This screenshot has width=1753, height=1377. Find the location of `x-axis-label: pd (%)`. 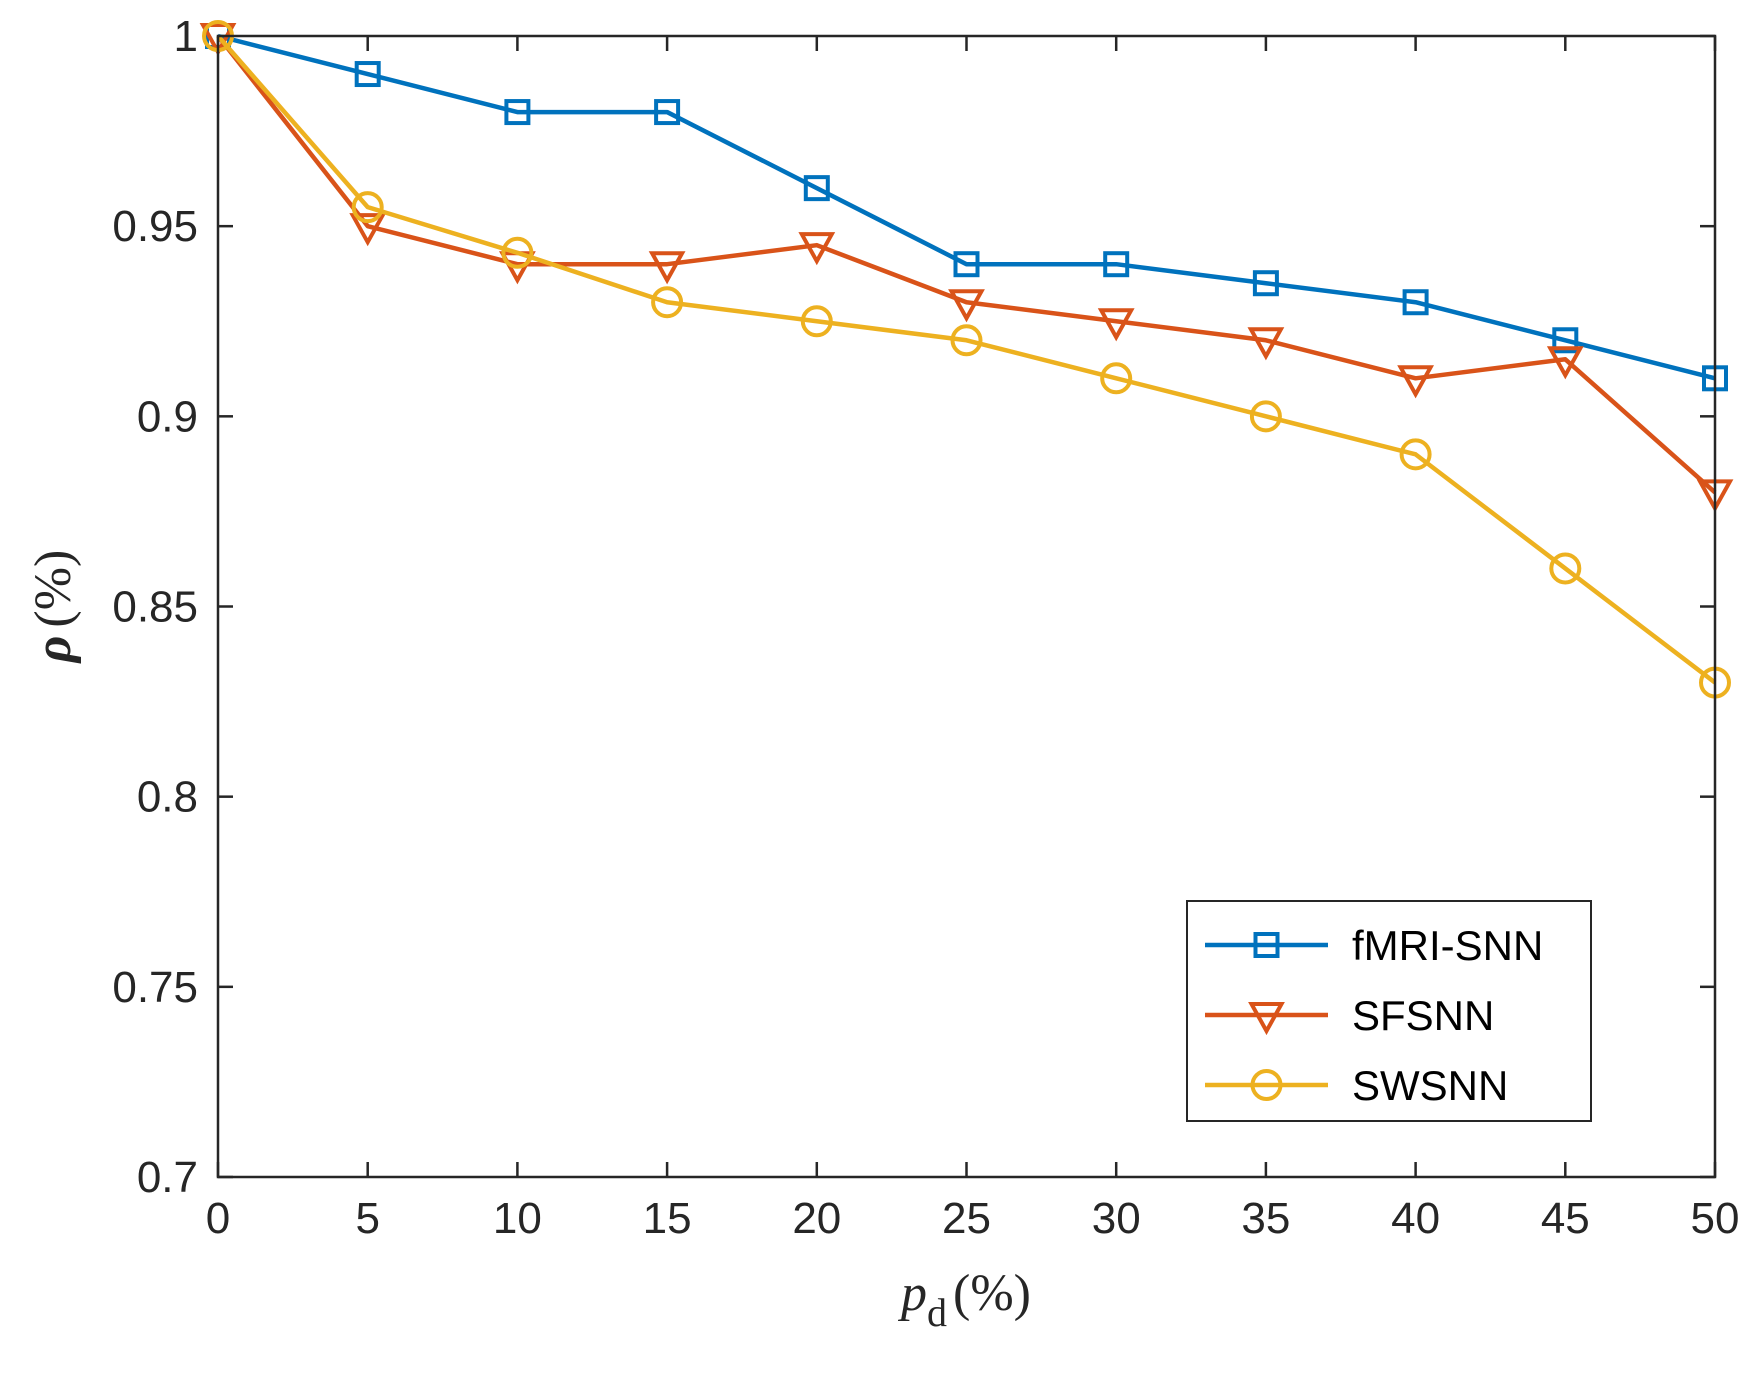

x-axis-label: pd (%) is located at coordinates (964, 1300).